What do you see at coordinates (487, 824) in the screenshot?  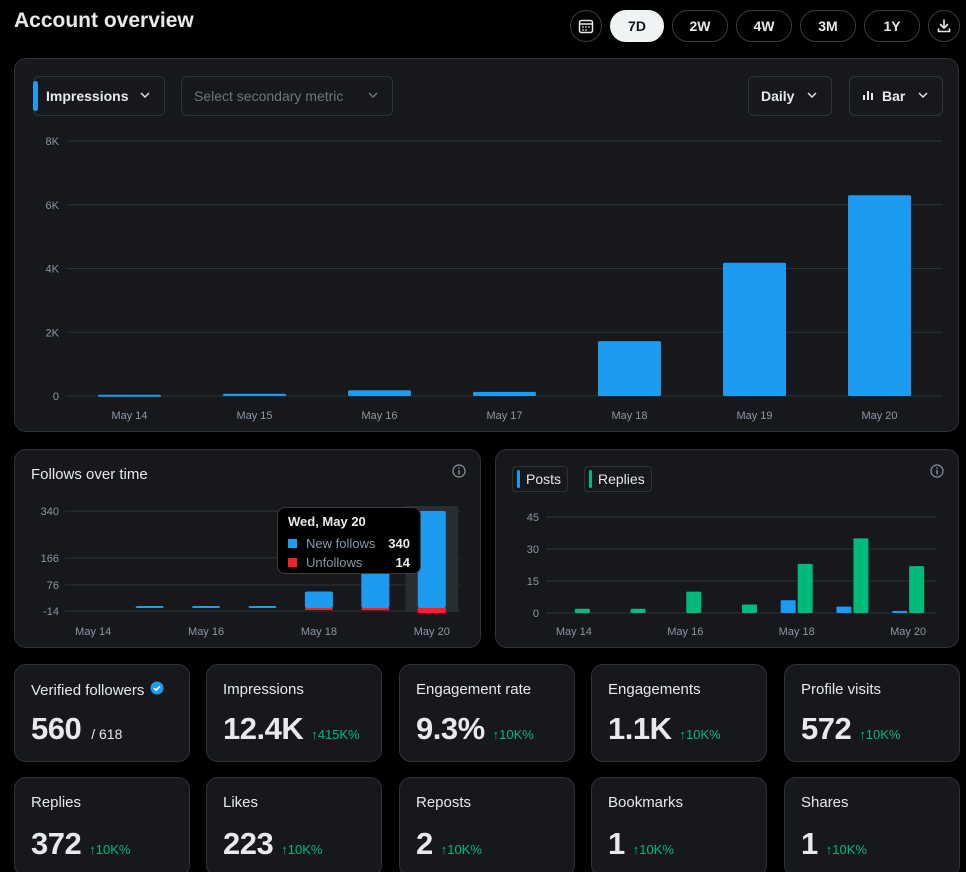 I see `stat-reposts: Reposts 2 ↑10K%` at bounding box center [487, 824].